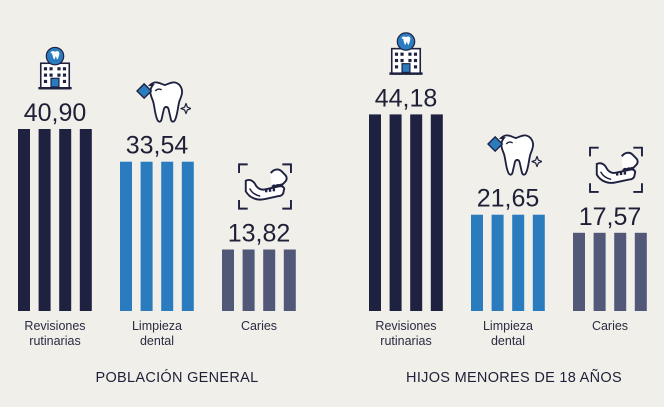  What do you see at coordinates (157, 146) in the screenshot?
I see `data-label: 33,54` at bounding box center [157, 146].